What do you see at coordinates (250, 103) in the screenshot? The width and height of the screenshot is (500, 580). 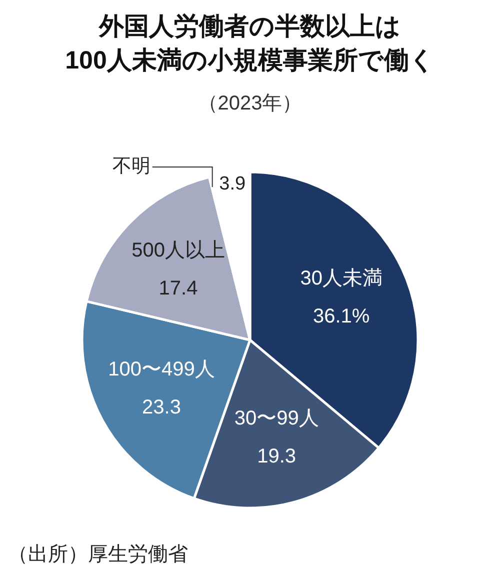 I see `subtitle: （2023年）` at bounding box center [250, 103].